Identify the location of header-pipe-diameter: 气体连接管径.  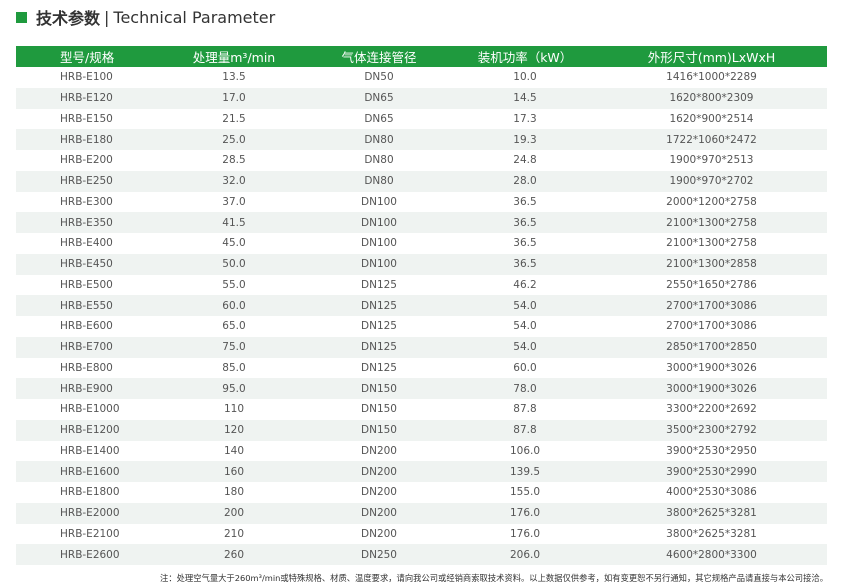
(379, 56).